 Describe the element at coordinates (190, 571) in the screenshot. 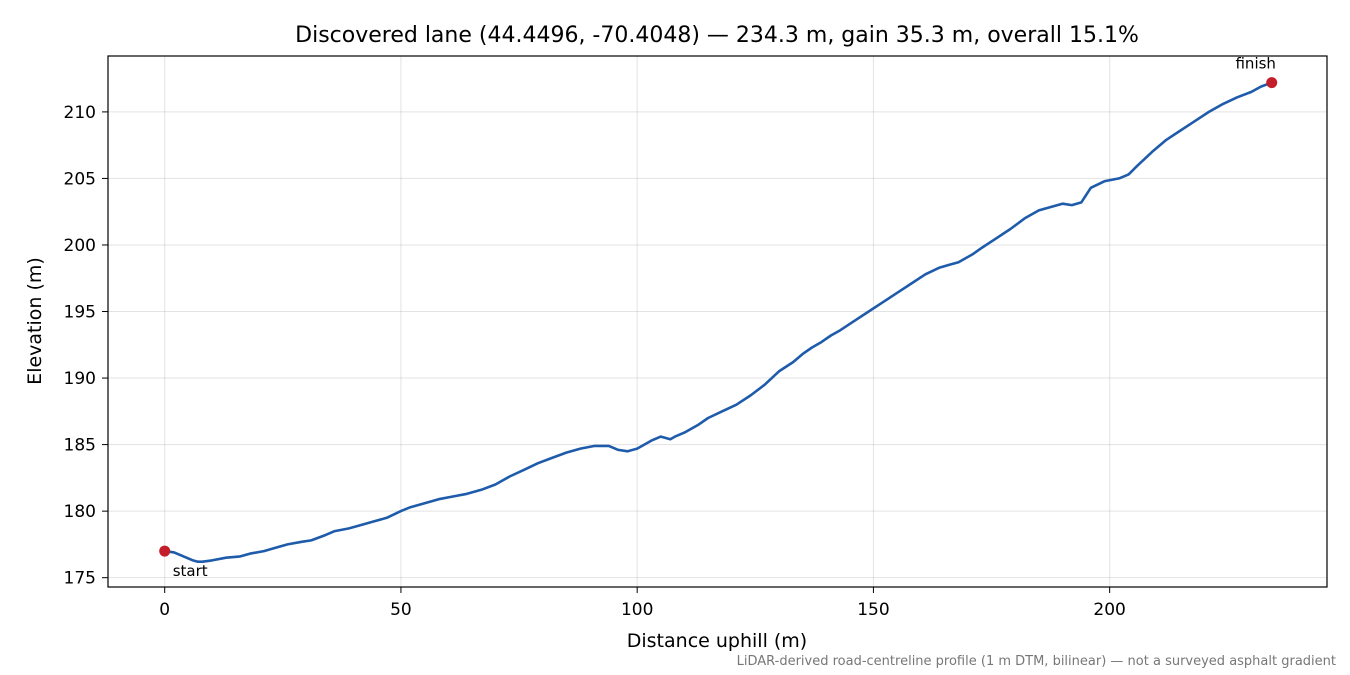

I see `start-label: start` at that location.